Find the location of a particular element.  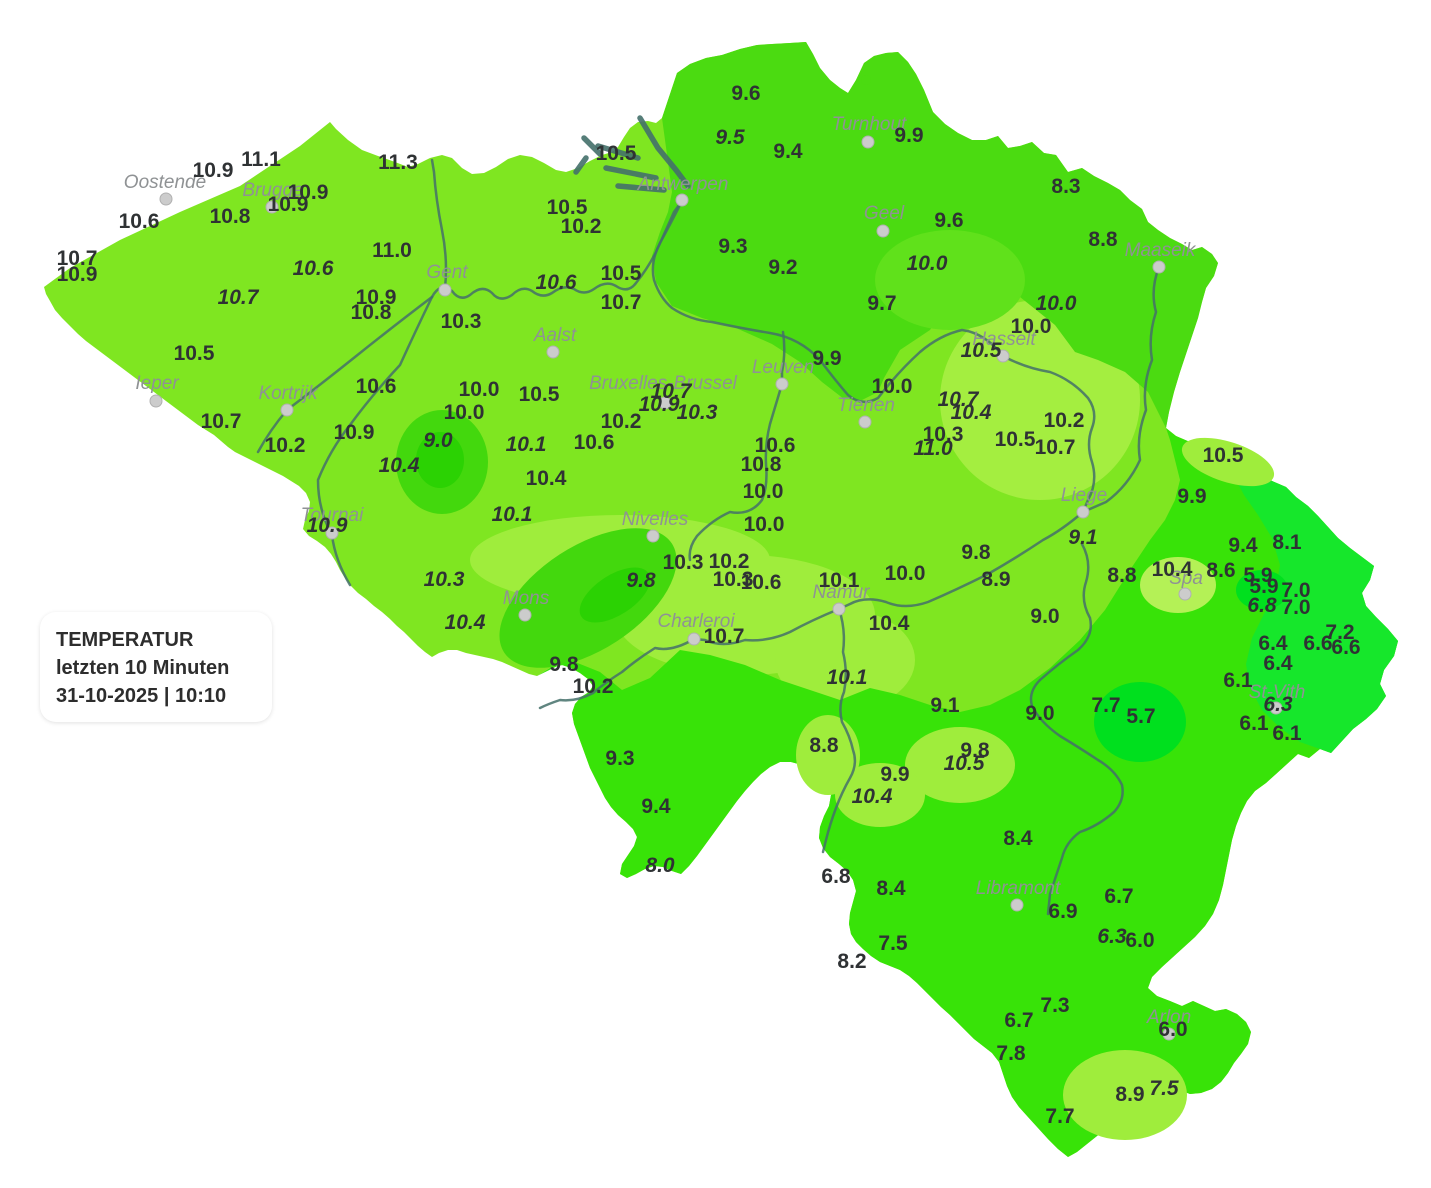

river-sambre is located at coordinates (689, 658).